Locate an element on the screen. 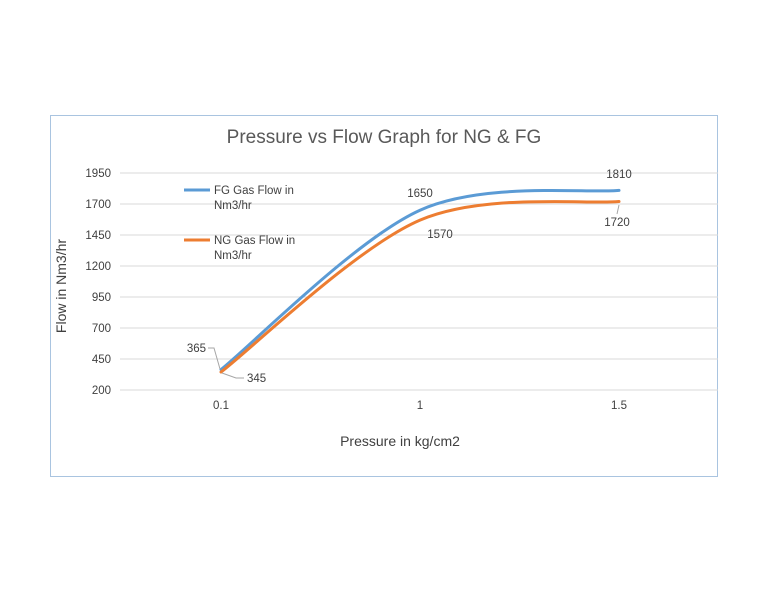  y-tick-label: 1200 is located at coordinates (98, 267).